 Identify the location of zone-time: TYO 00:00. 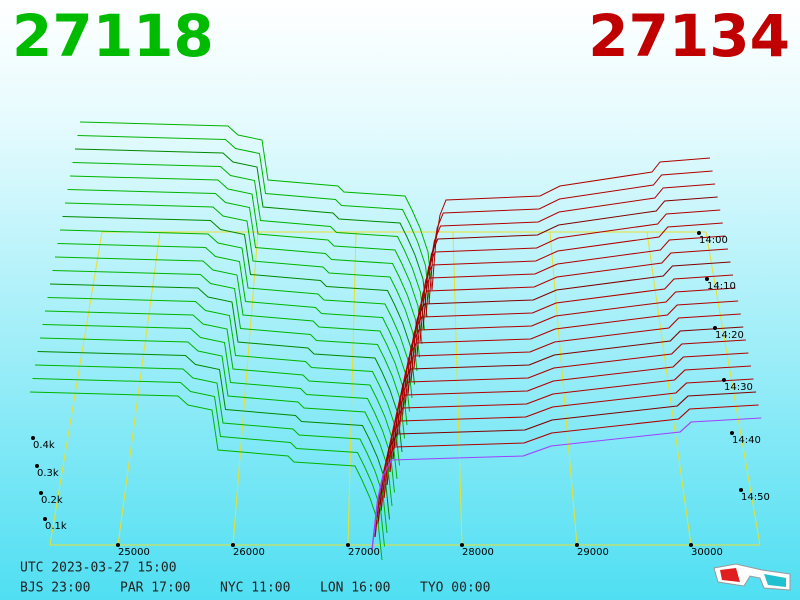
(455, 588).